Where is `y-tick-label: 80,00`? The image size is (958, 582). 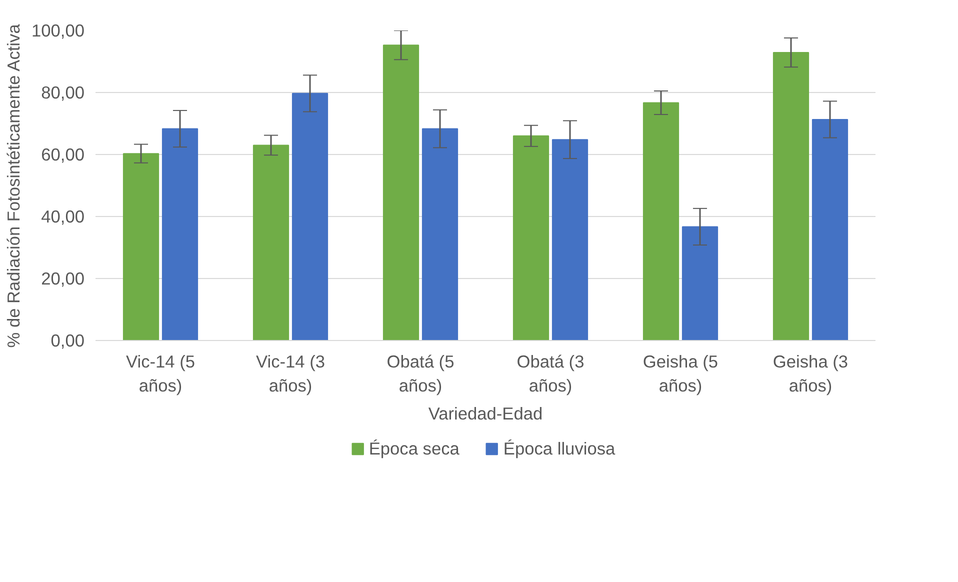
y-tick-label: 80,00 is located at coordinates (63, 92).